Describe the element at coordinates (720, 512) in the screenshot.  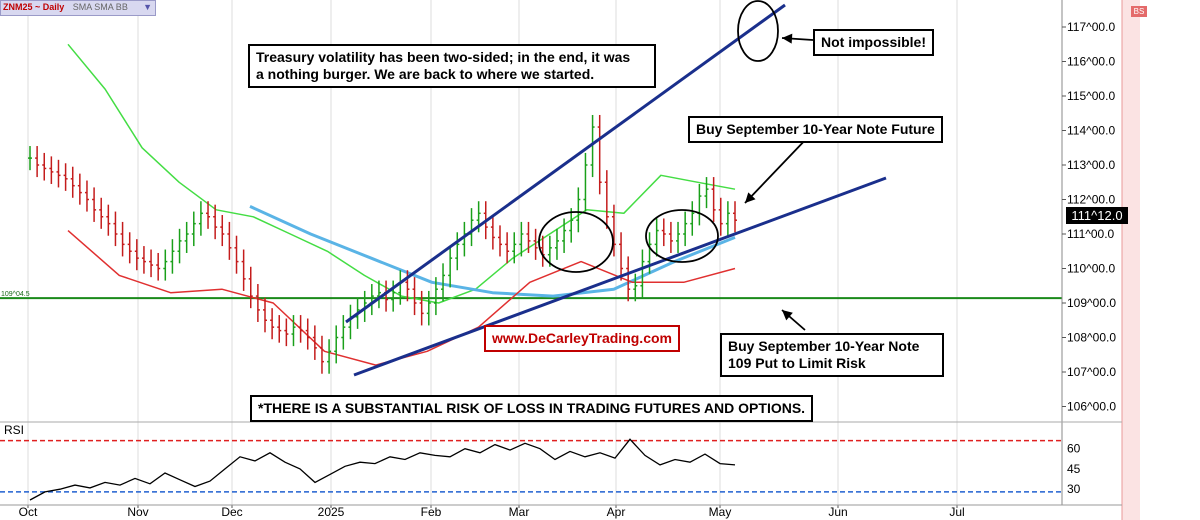
I see `time-tick-label: May` at that location.